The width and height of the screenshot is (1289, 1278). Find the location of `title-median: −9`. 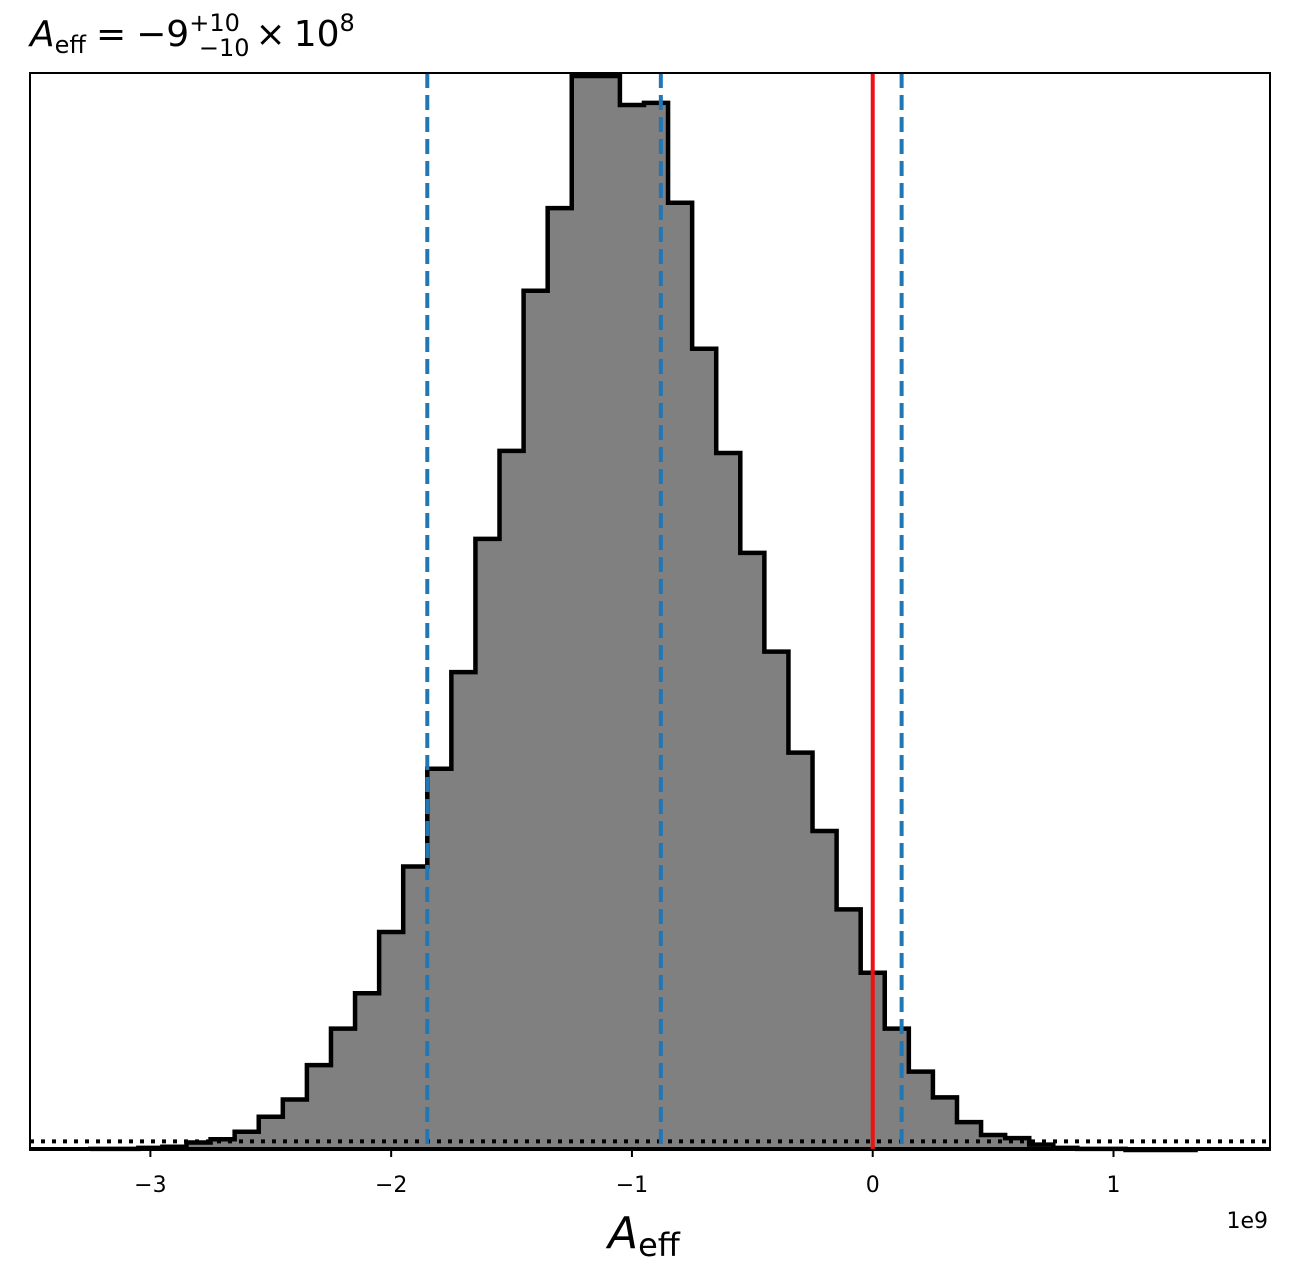

title-median: −9 is located at coordinates (162, 34).